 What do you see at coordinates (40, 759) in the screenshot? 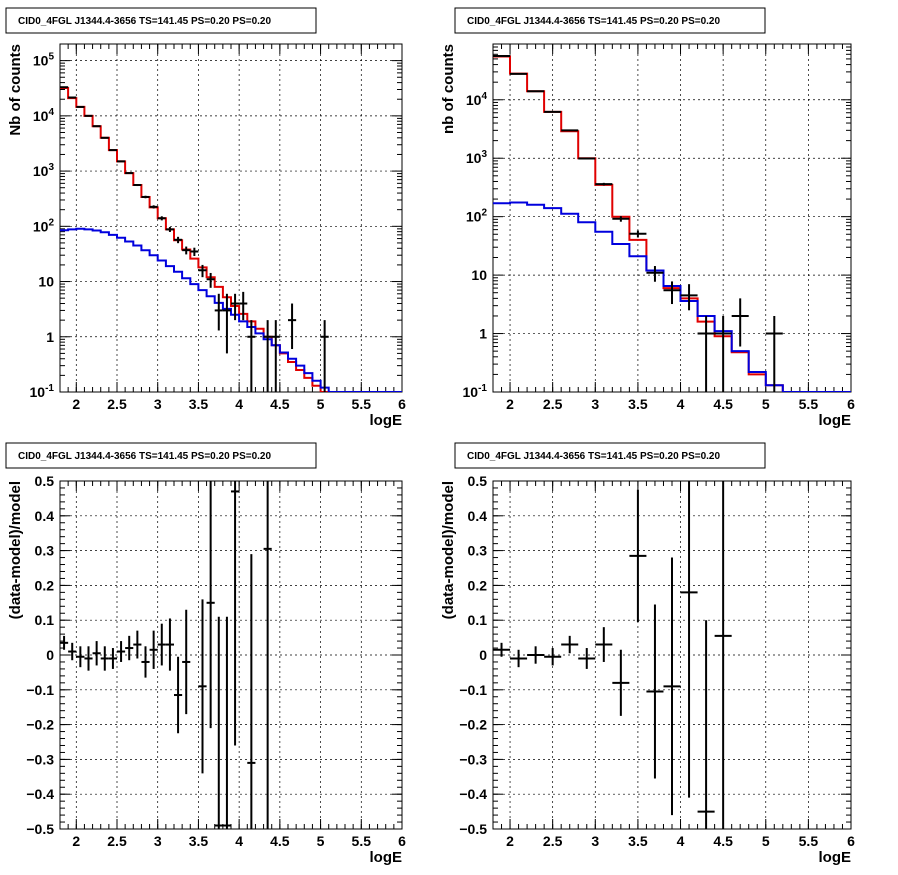
I see `y-tick-label: −0.3` at bounding box center [40, 759].